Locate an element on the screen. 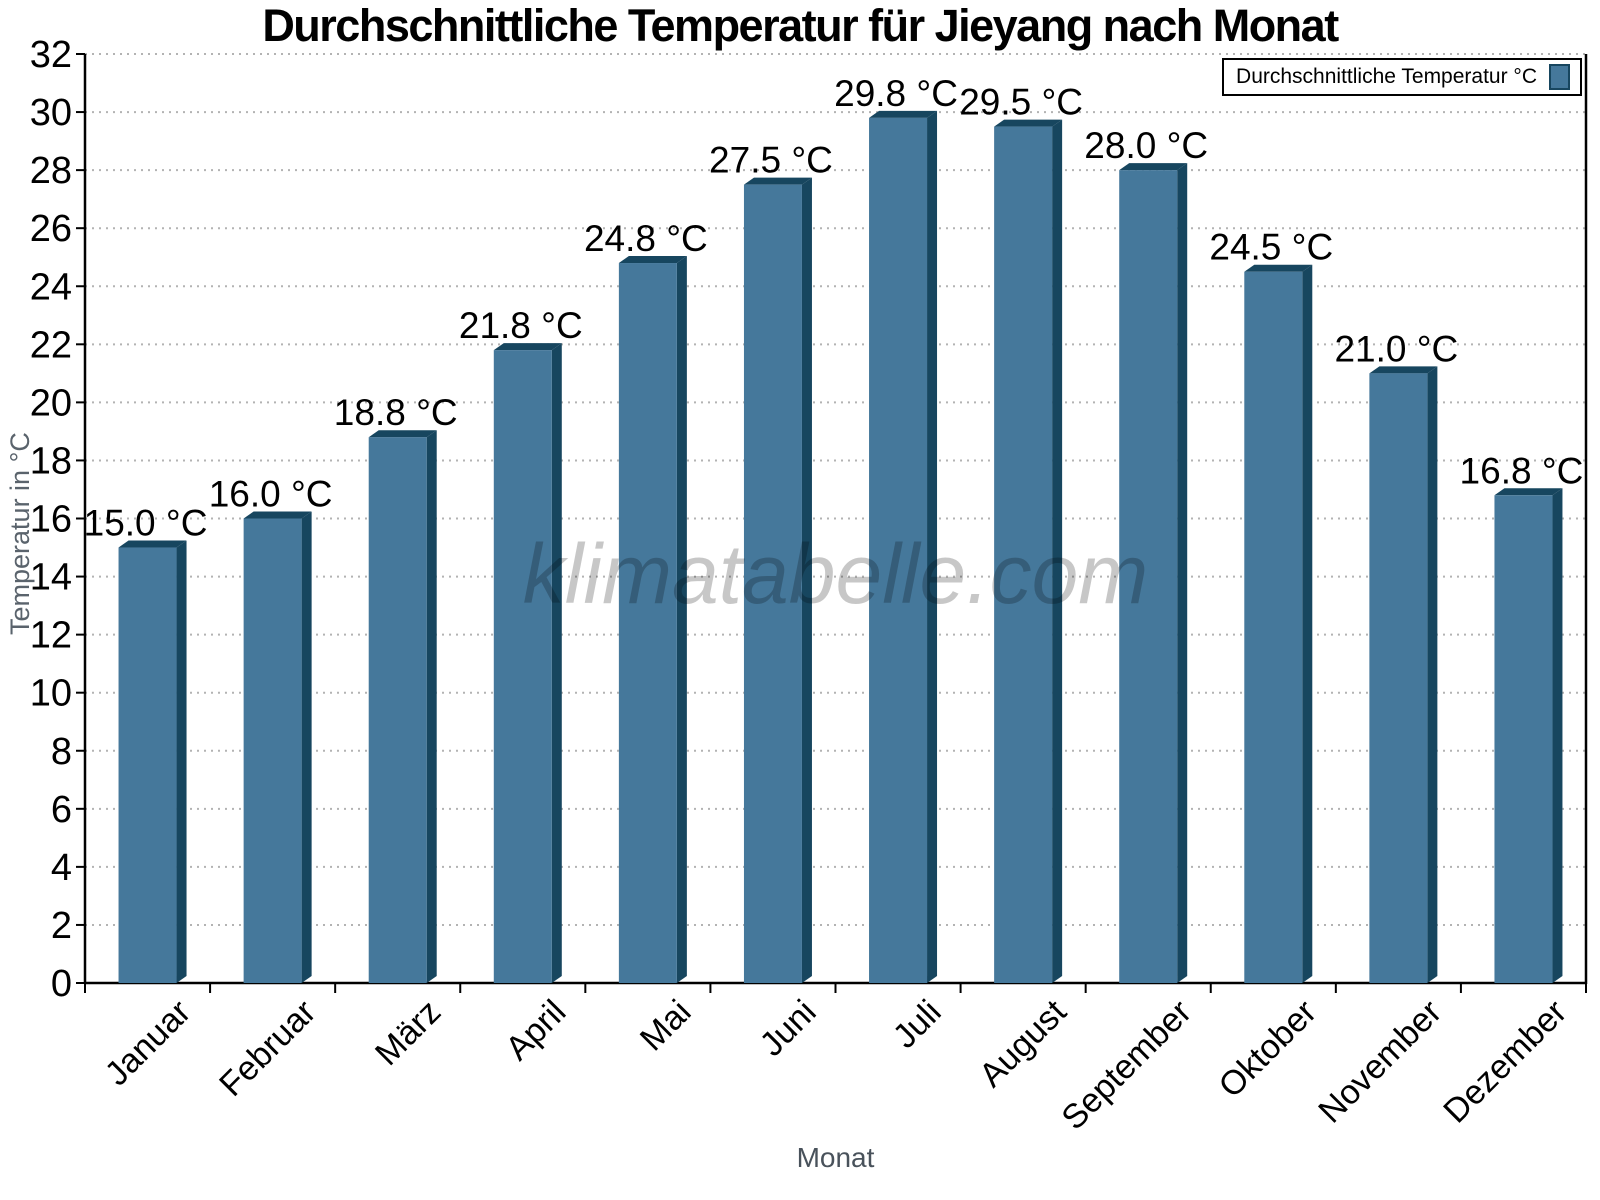 Image resolution: width=1600 pixels, height=1200 pixels. x-category-label: Juni is located at coordinates (788, 1028).